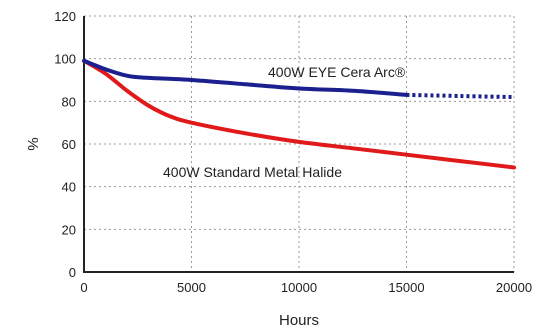 Image resolution: width=542 pixels, height=333 pixels. I want to click on series-line-cera-arc, so click(245, 77).